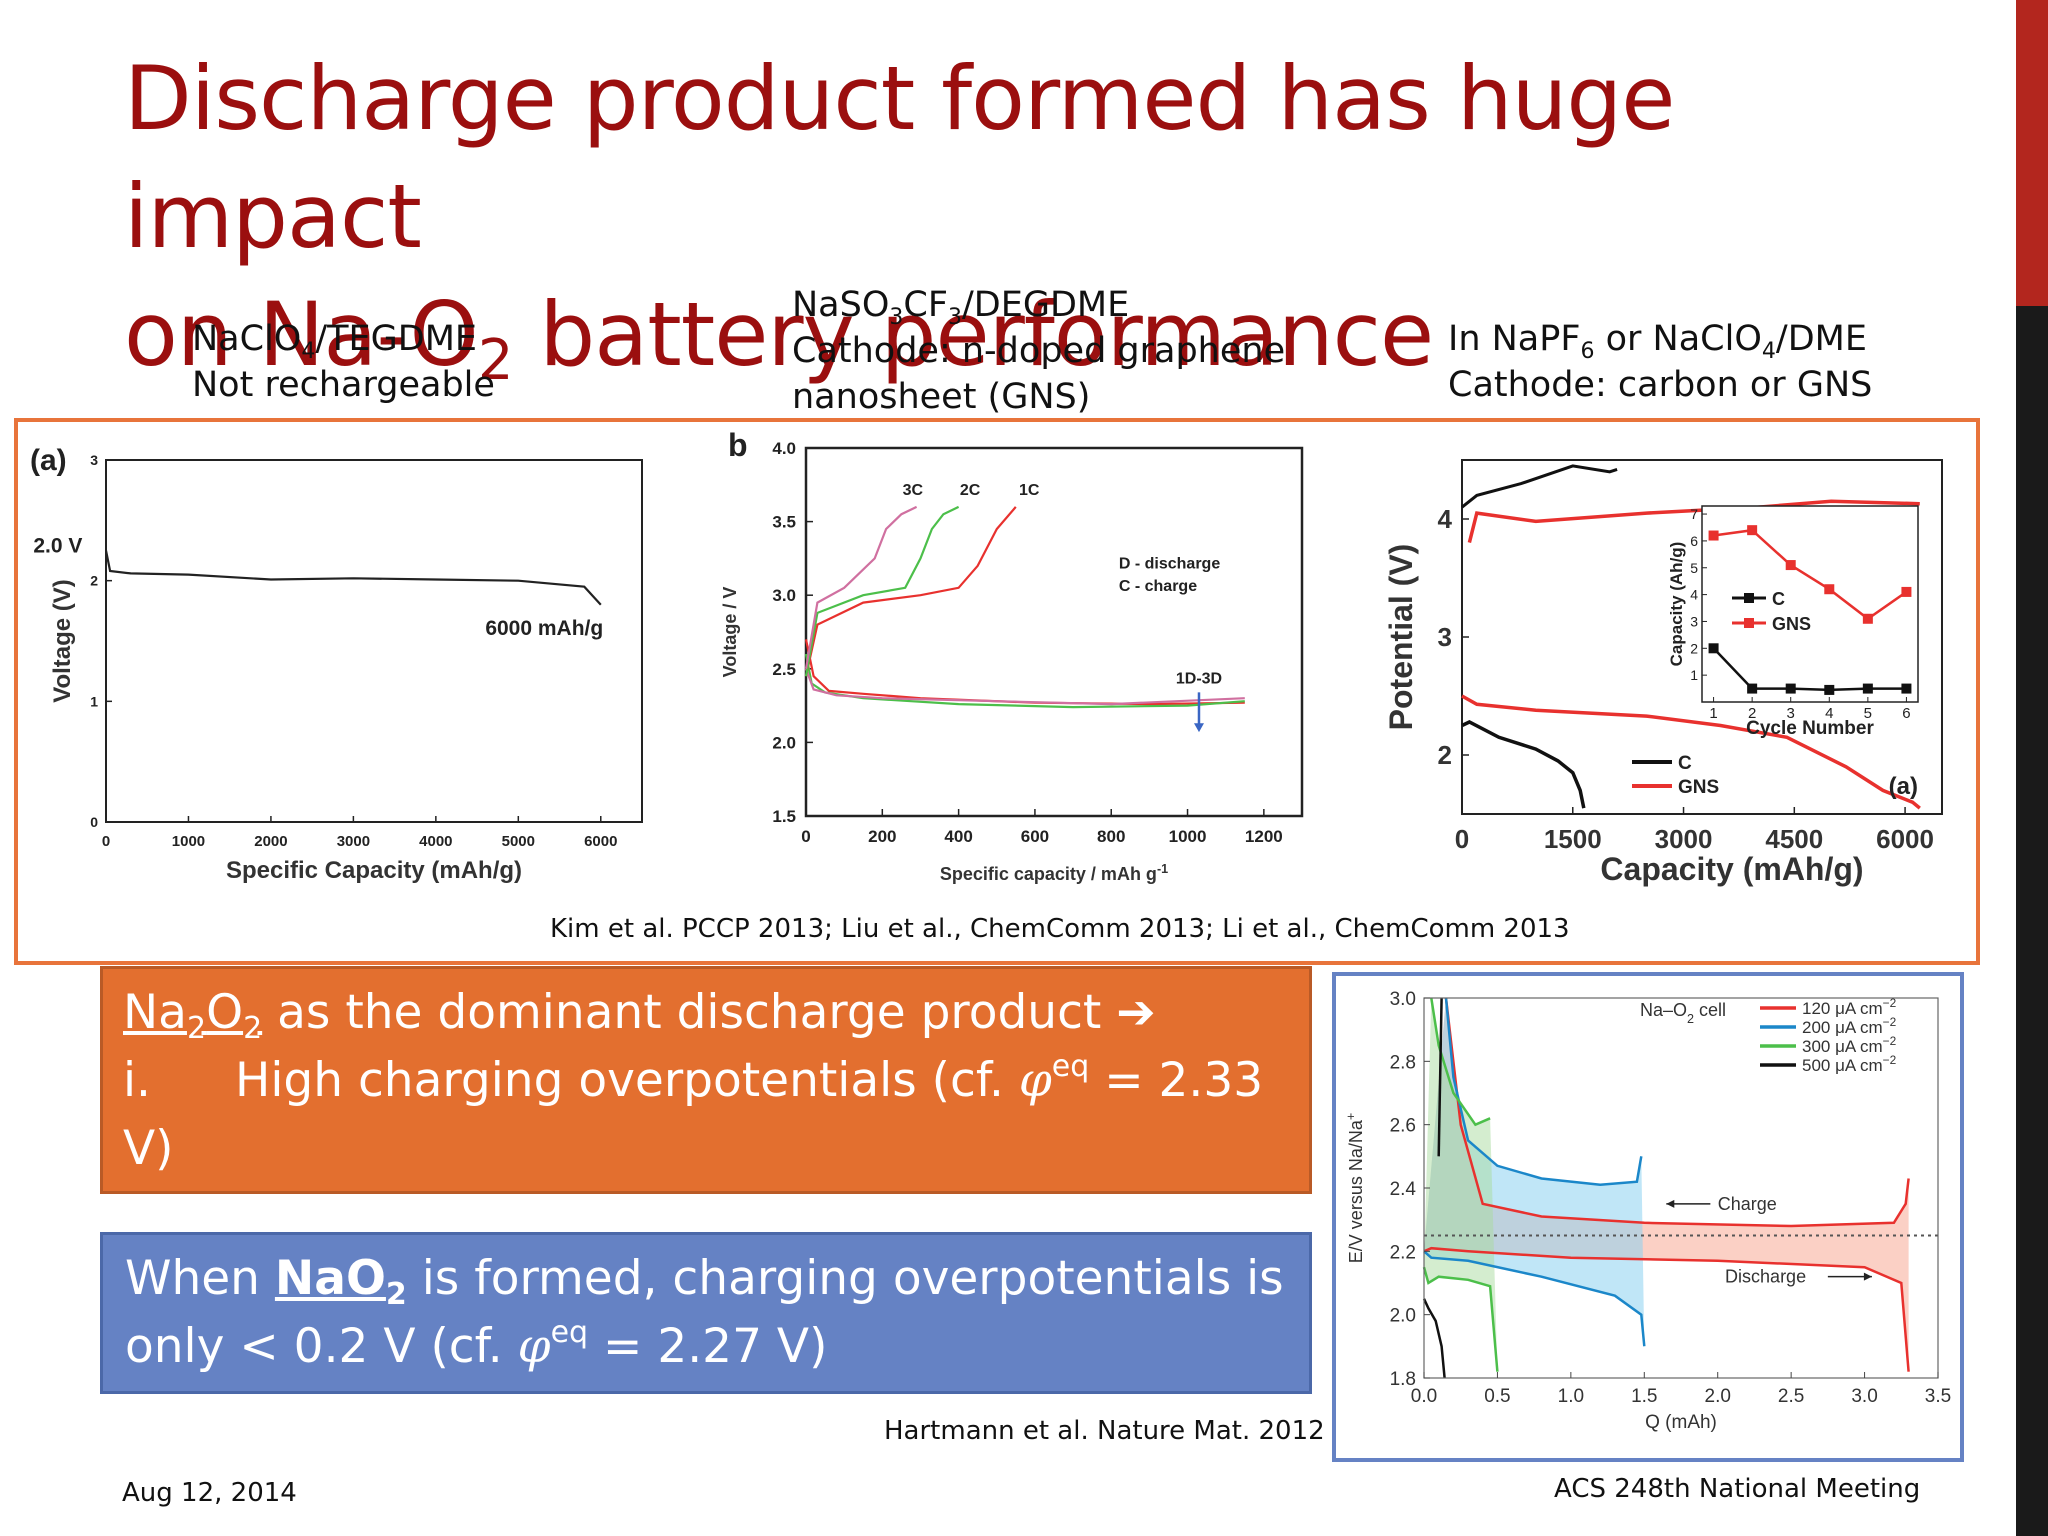 This screenshot has width=2048, height=1536. What do you see at coordinates (1445, 637) in the screenshot?
I see `chart-c-ytick-label: 3` at bounding box center [1445, 637].